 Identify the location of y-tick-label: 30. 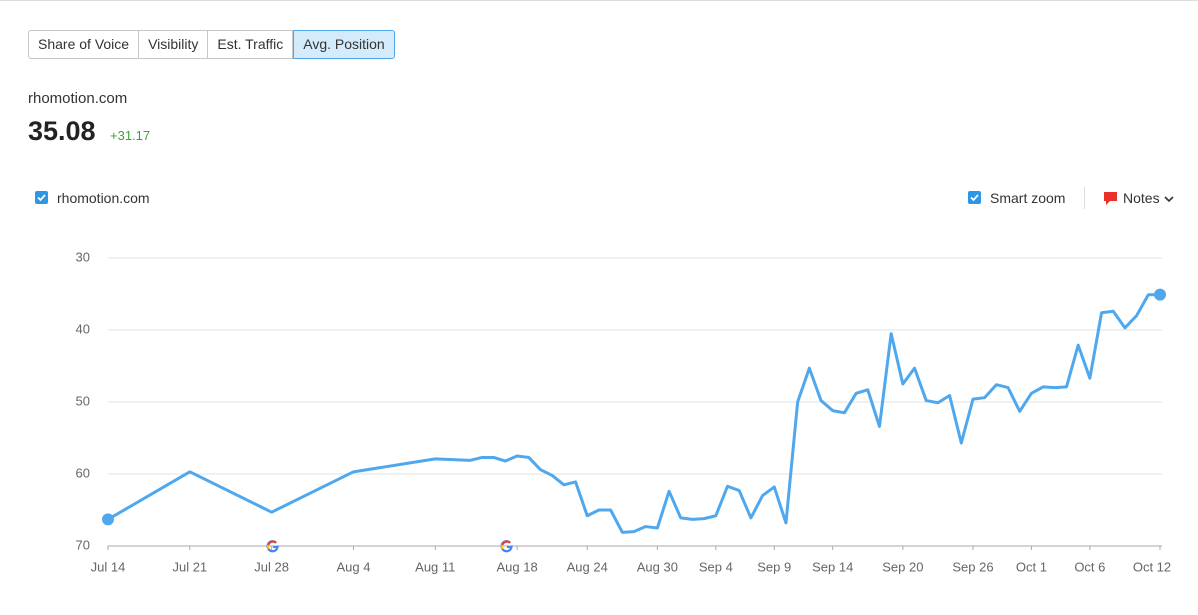
(83, 256).